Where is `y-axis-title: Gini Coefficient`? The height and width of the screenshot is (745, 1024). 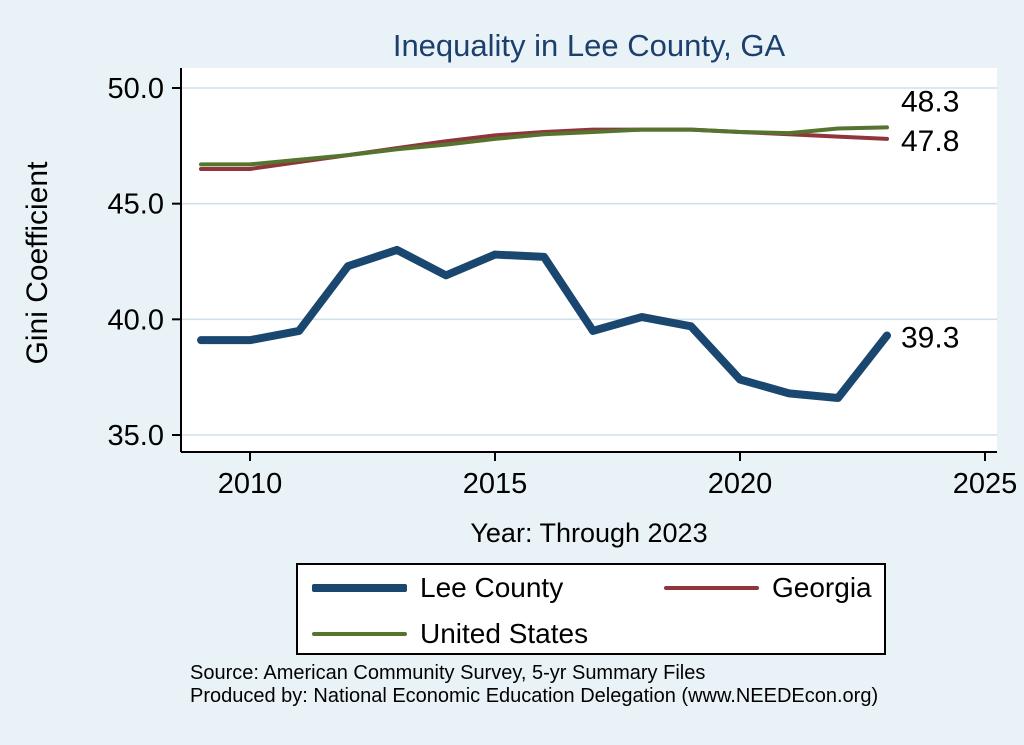
y-axis-title: Gini Coefficient is located at coordinates (37, 263).